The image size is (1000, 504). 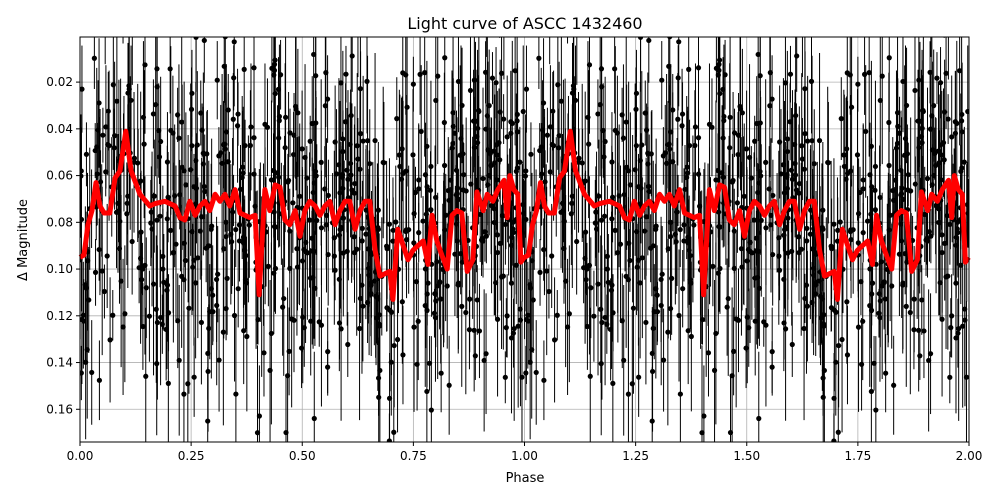 I want to click on y-tick-label: 0.16, so click(x=59, y=409).